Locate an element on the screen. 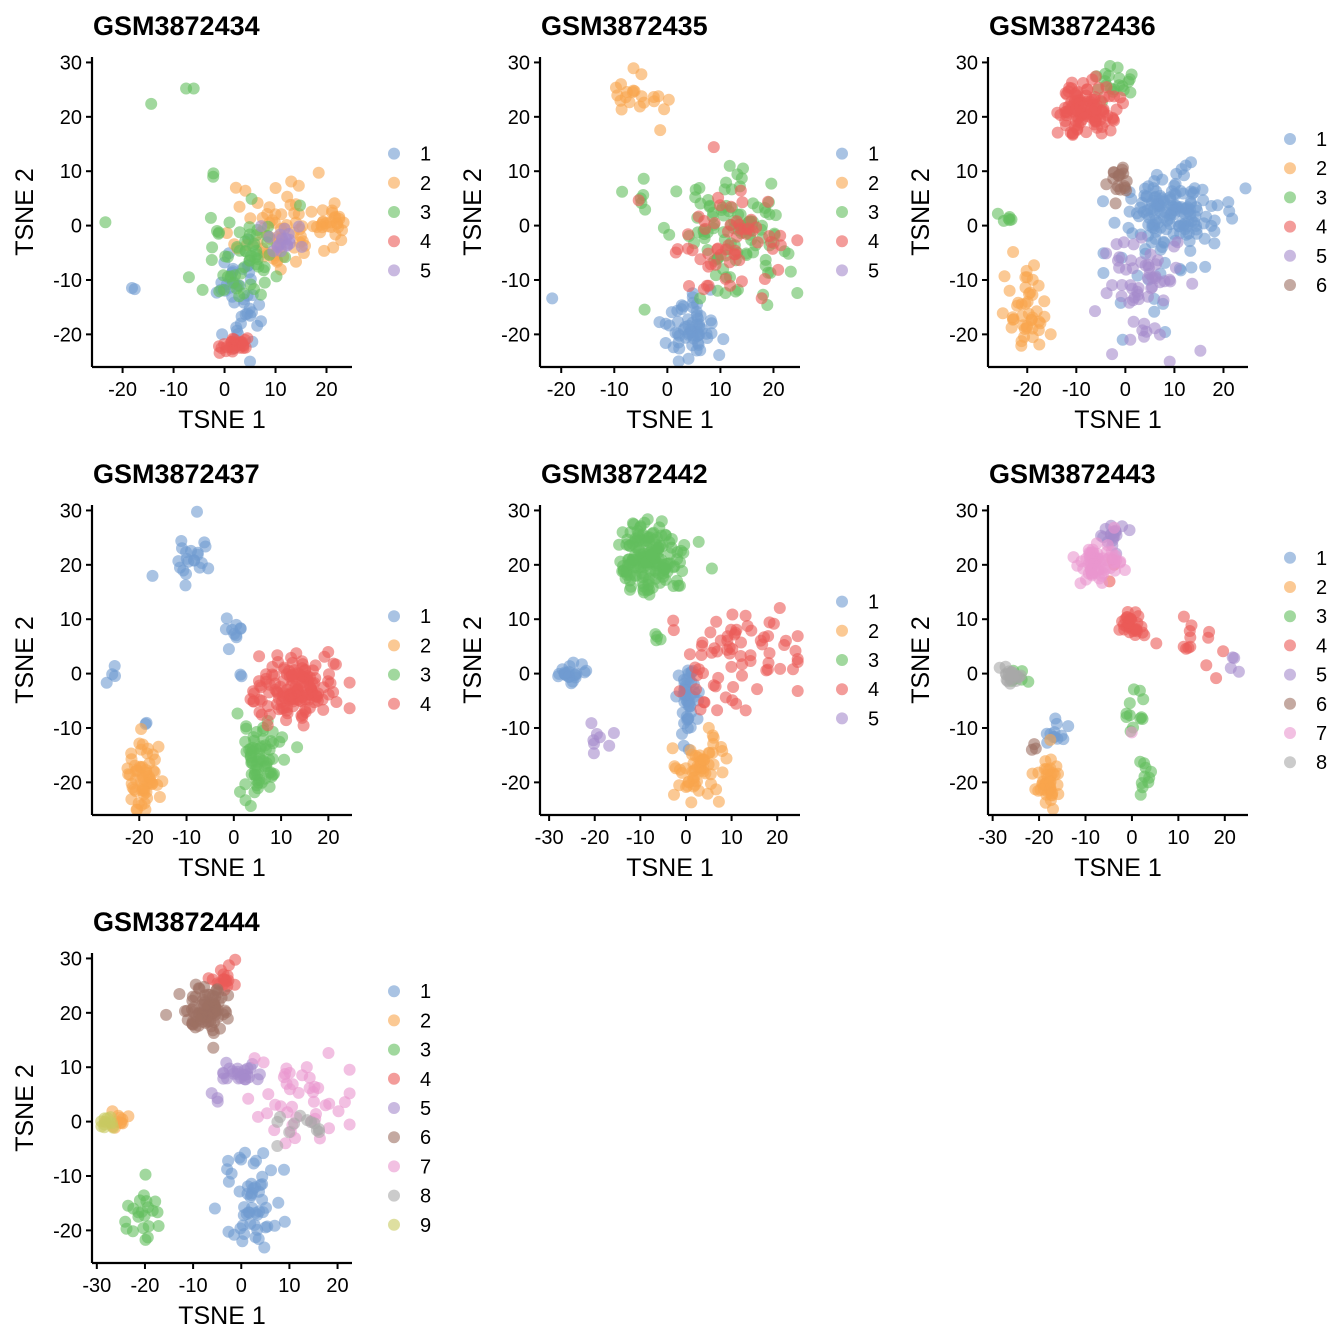  legend-label: 4 is located at coordinates (873, 242).